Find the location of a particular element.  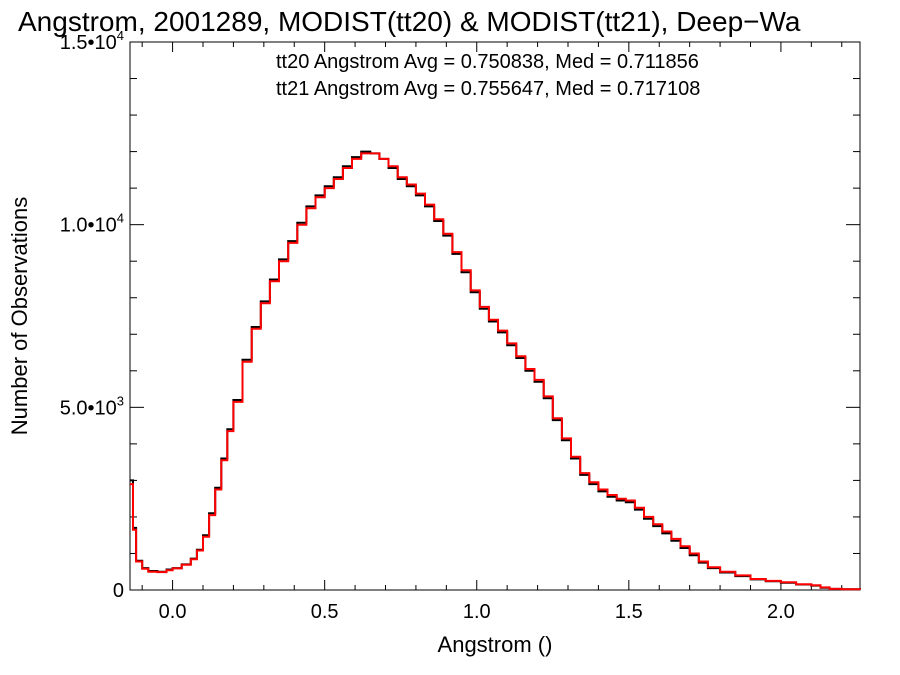

x-tick-label: 1.0 is located at coordinates (477, 612).